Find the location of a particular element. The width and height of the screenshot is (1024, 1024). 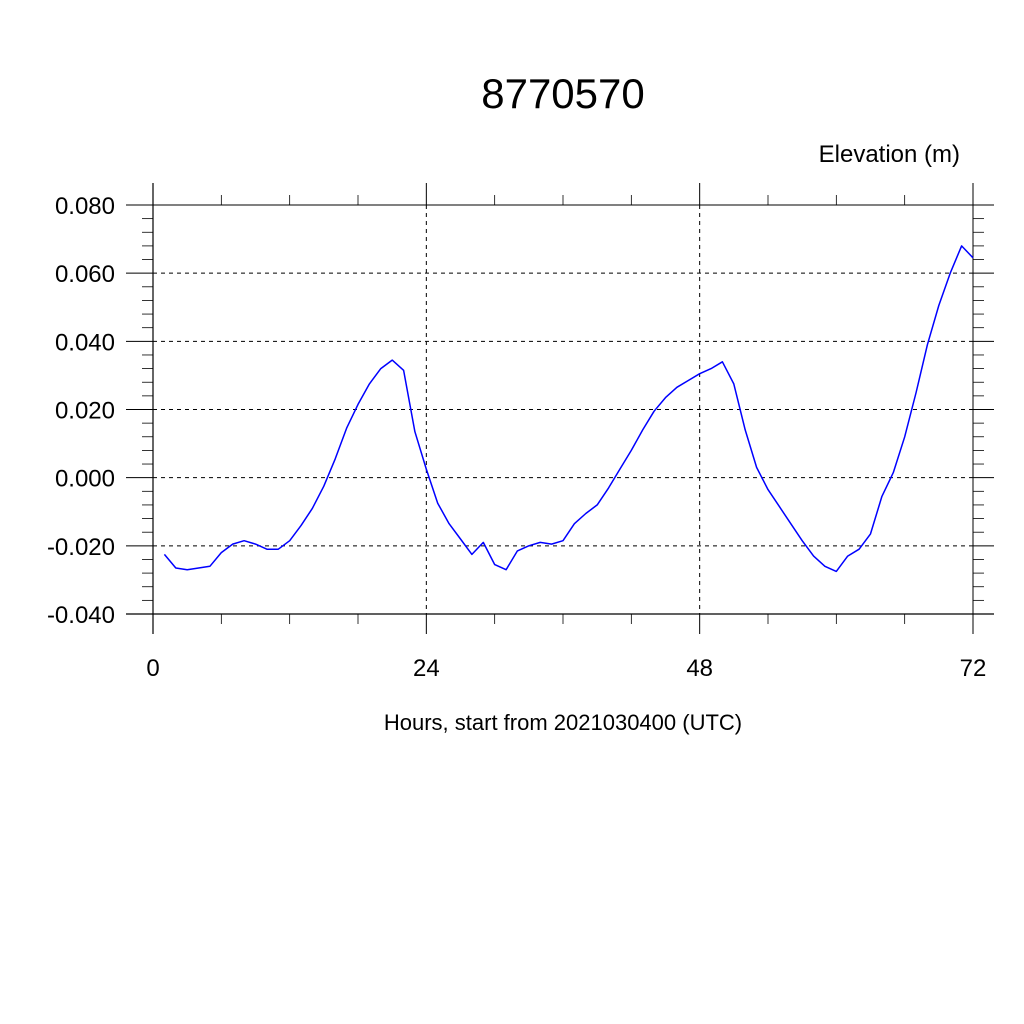

x-axis-label: Hours, start from 2021030400 (UTC) is located at coordinates (563, 722).